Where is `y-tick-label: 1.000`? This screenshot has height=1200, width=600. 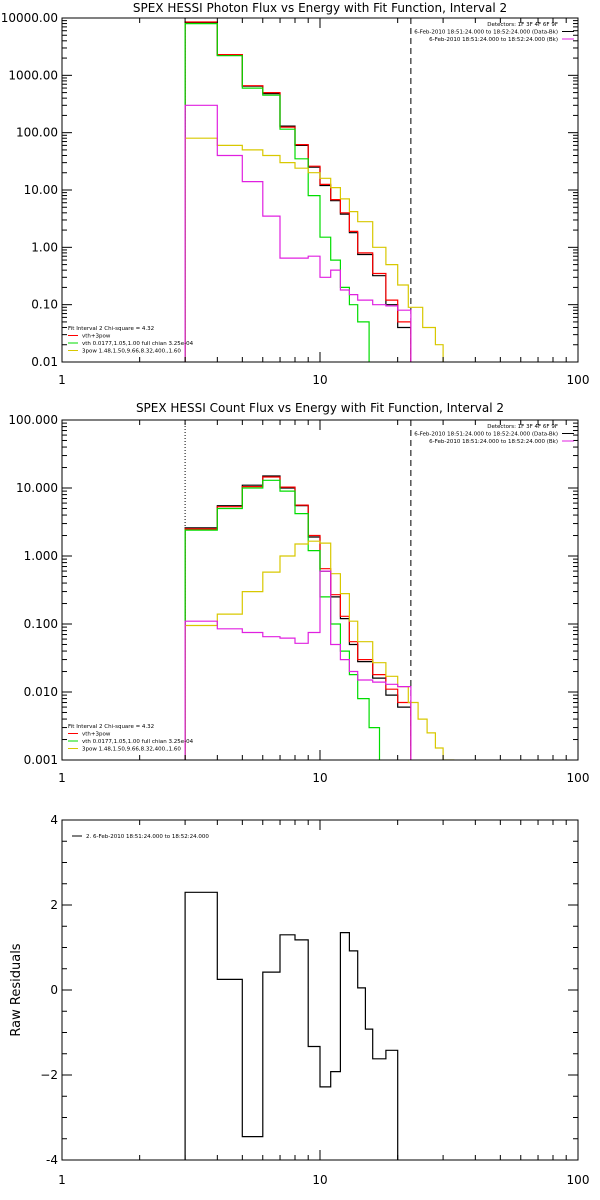 y-tick-label: 1.000 is located at coordinates (41, 556).